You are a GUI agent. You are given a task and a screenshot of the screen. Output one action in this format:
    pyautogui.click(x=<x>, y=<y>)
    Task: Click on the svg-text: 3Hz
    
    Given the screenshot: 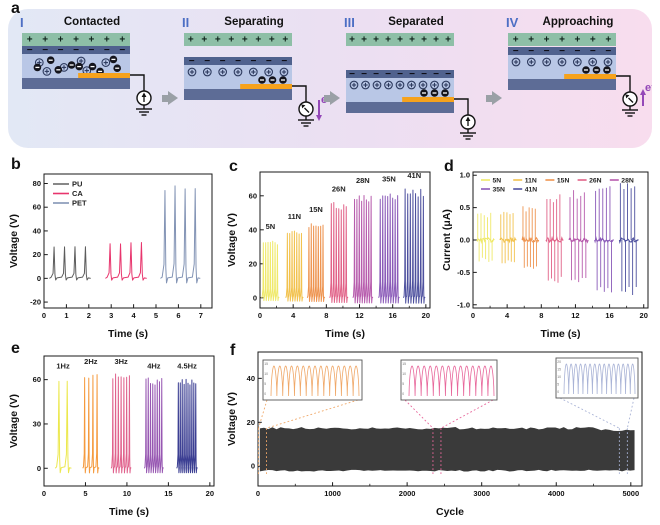 What is the action you would take?
    pyautogui.click(x=121, y=361)
    